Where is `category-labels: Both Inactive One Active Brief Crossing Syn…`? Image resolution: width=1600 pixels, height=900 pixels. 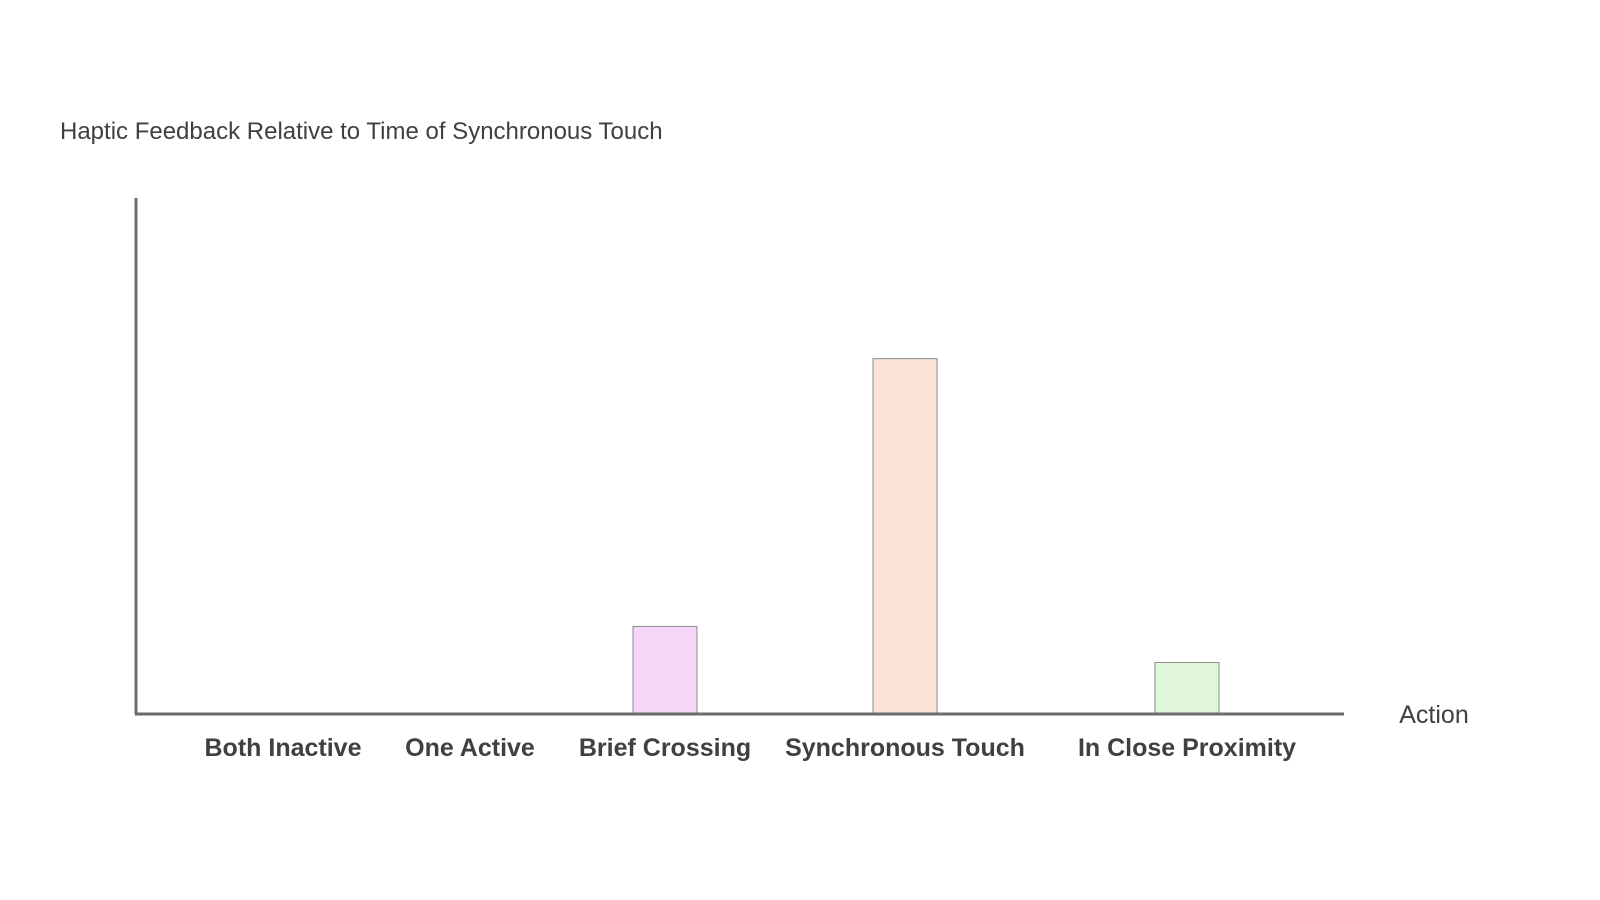
category-labels: Both Inactive One Active Brief Crossing Syn… is located at coordinates (751, 748).